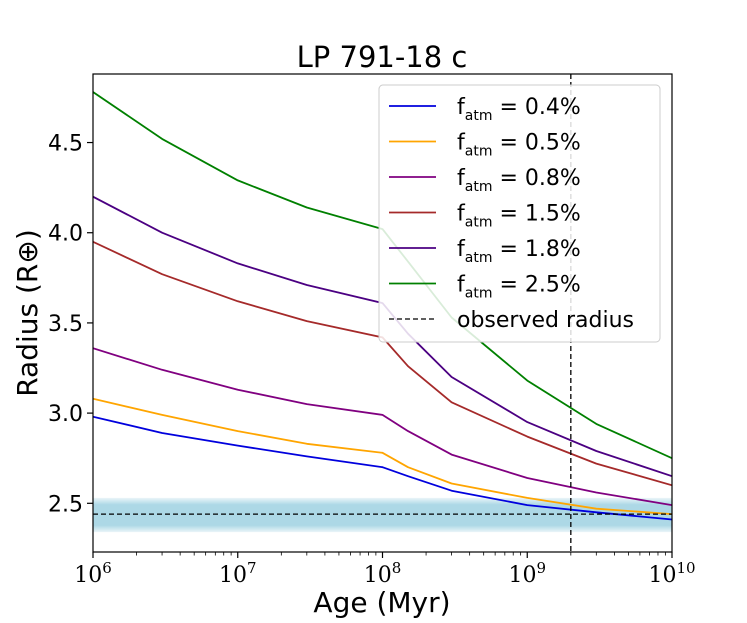 The width and height of the screenshot is (747, 623). Describe the element at coordinates (27, 313) in the screenshot. I see `y-axis-label: Radius (R⊕)` at that location.